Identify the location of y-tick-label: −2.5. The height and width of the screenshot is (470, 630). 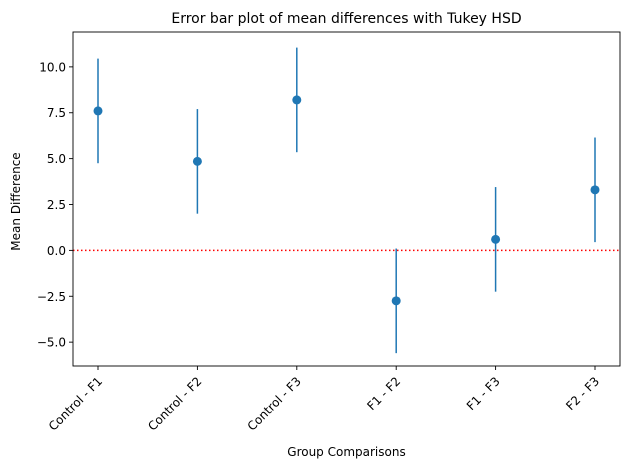
(51, 297).